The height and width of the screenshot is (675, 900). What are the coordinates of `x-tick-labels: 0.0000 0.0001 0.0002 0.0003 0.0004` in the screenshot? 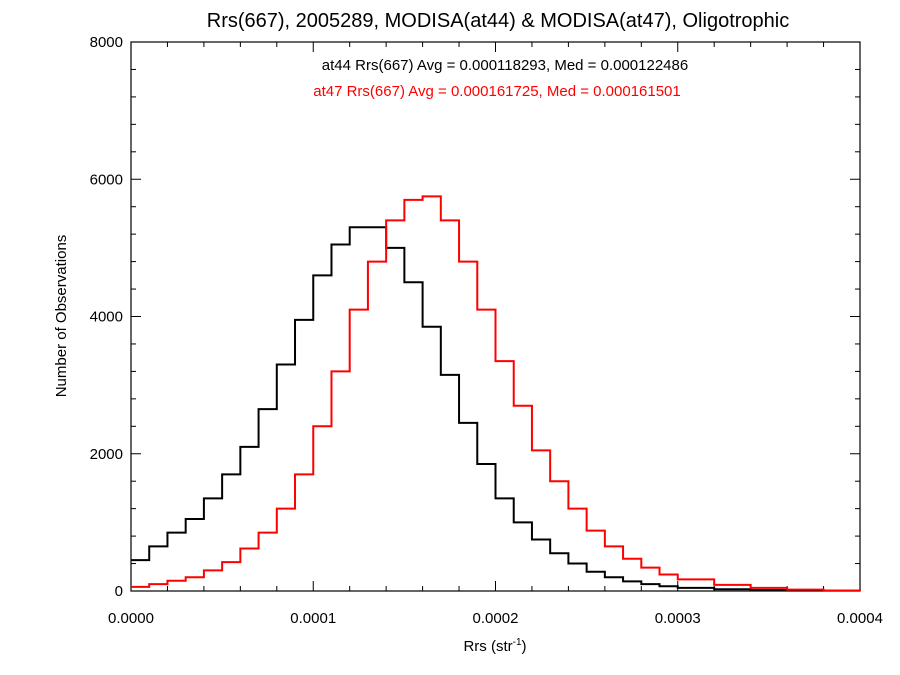 It's located at (495, 618).